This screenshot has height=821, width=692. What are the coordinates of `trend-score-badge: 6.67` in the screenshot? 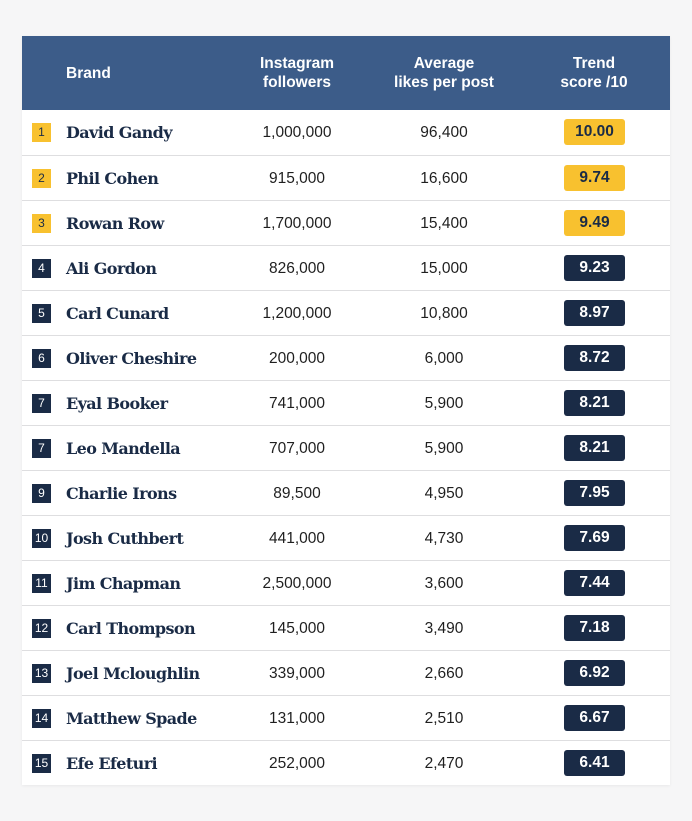 It's located at (594, 718).